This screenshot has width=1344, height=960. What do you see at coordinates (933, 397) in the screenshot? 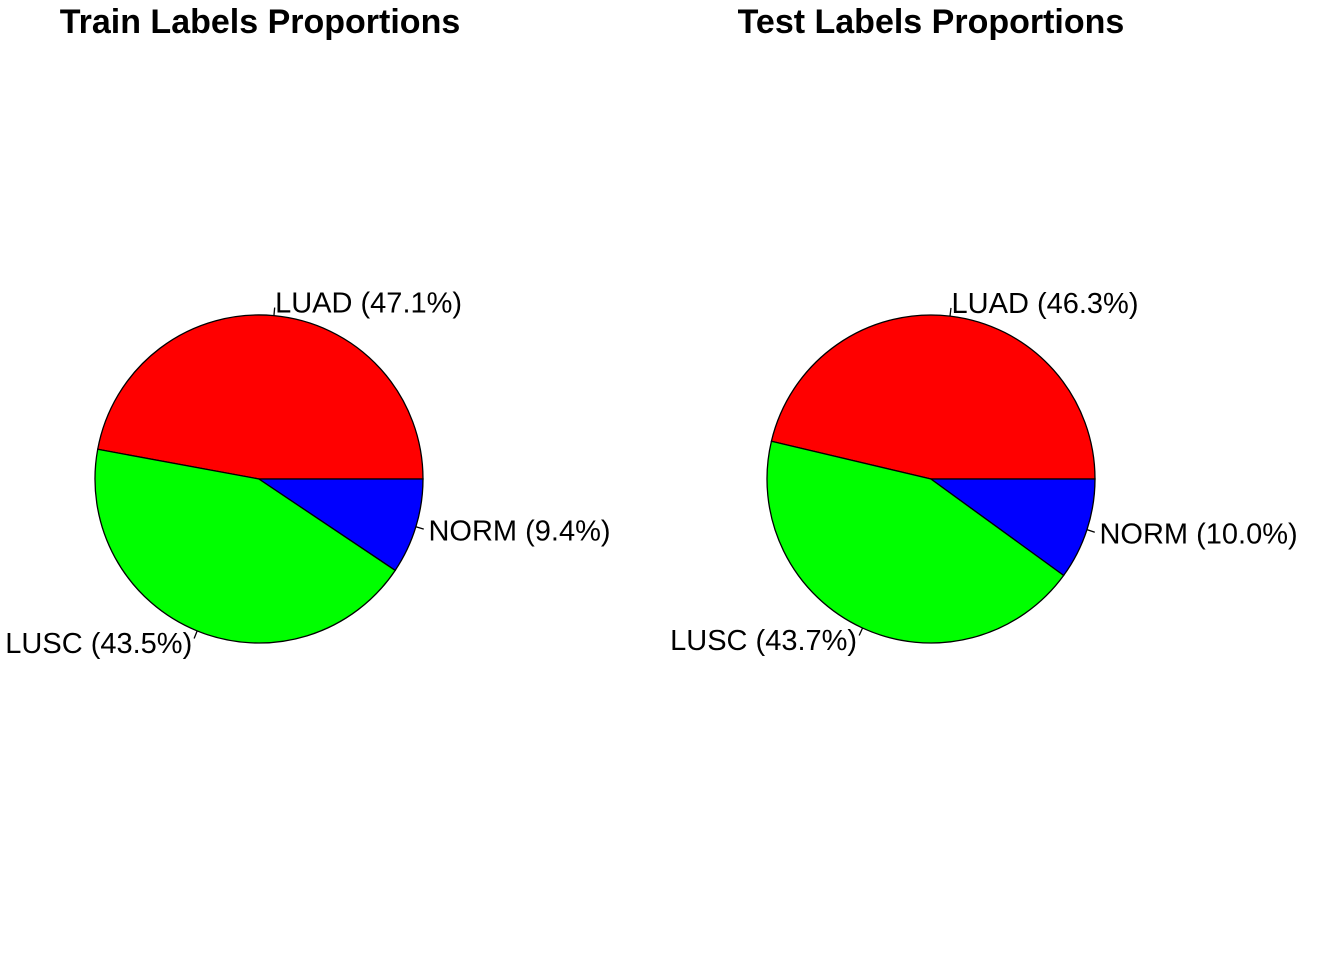
I see `test-slice-luad` at bounding box center [933, 397].